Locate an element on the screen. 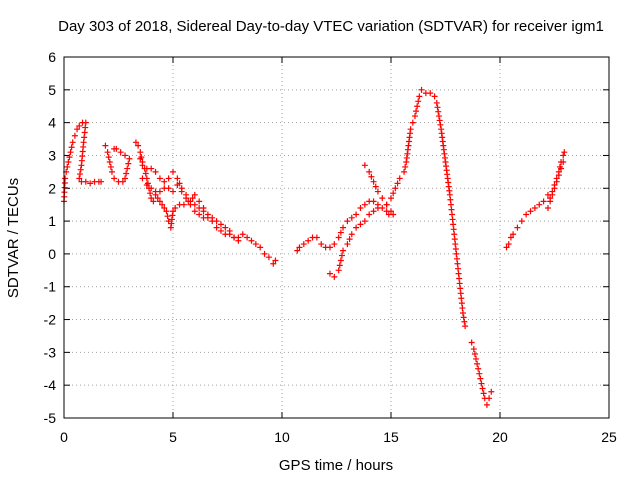 The width and height of the screenshot is (640, 480). y-tick-label: -1 is located at coordinates (50, 287).